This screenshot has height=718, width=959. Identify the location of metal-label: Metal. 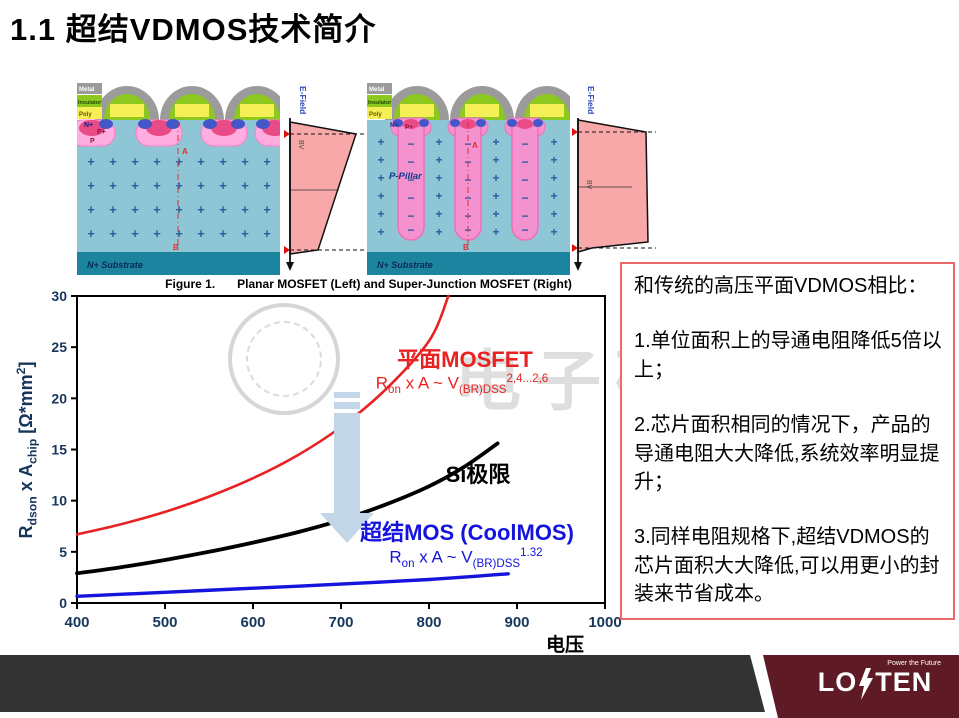
(87, 90).